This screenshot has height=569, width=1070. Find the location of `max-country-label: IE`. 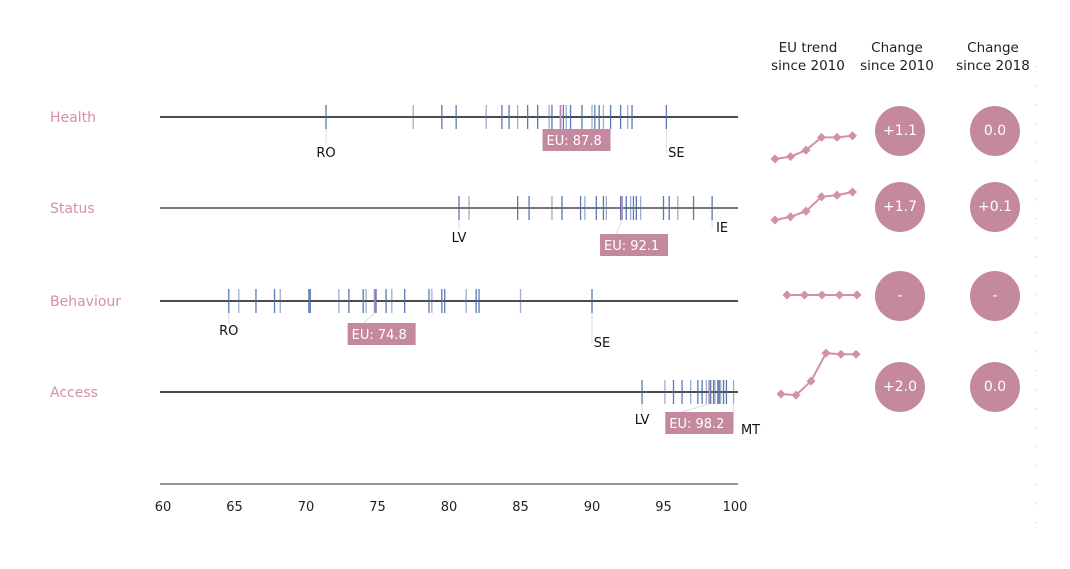

max-country-label: IE is located at coordinates (722, 228).